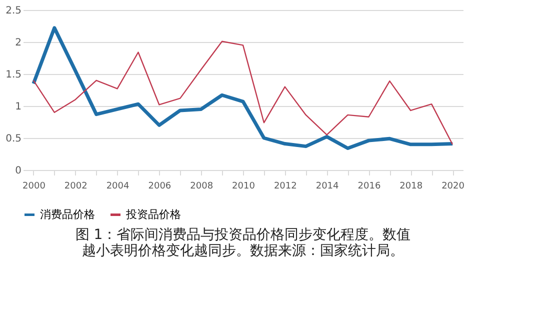  Describe the element at coordinates (14, 139) in the screenshot. I see `y-tick-label: 0.5` at that location.